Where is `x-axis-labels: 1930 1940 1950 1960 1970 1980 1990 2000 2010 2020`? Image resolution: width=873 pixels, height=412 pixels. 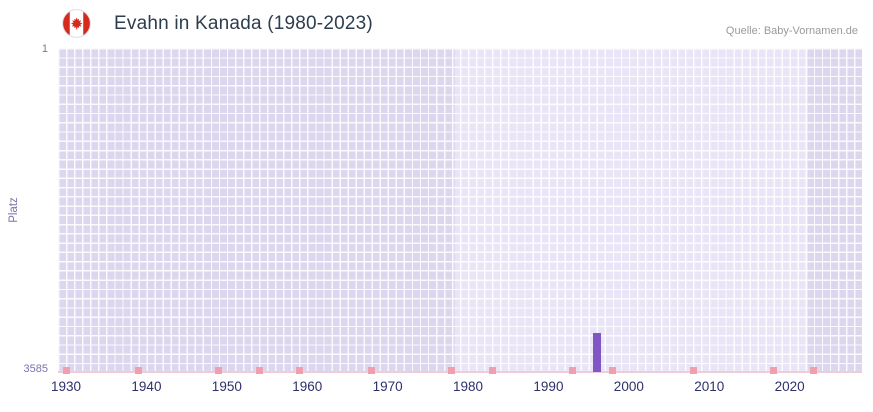
x-axis-labels: 1930 1940 1950 1960 1970 1980 1990 2000 2010 2020 is located at coordinates (456, 389).